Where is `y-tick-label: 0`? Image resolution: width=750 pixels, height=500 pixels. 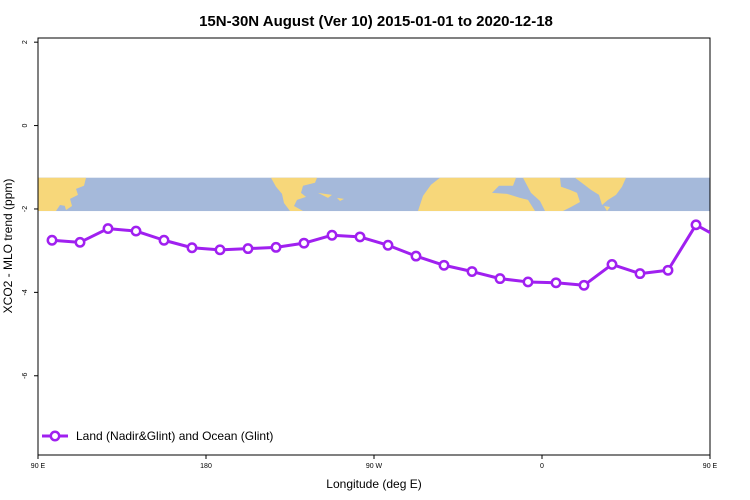 y-tick-label: 0 is located at coordinates (25, 126).